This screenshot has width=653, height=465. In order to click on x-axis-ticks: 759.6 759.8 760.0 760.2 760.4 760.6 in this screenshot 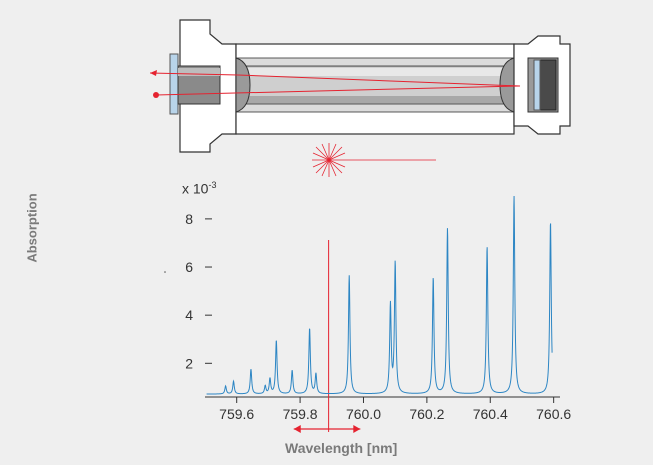, I will do `click(395, 409)`.